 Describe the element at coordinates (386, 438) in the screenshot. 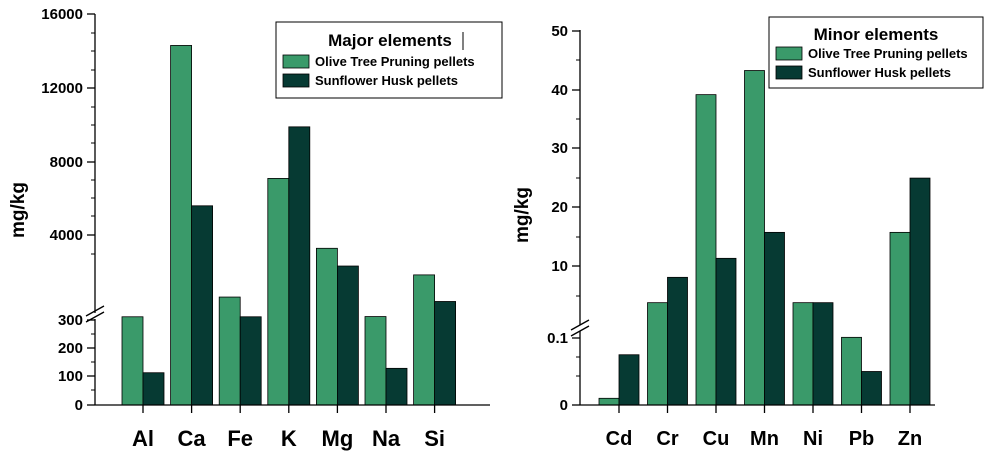

I see `x-tick-label-na: Na` at that location.